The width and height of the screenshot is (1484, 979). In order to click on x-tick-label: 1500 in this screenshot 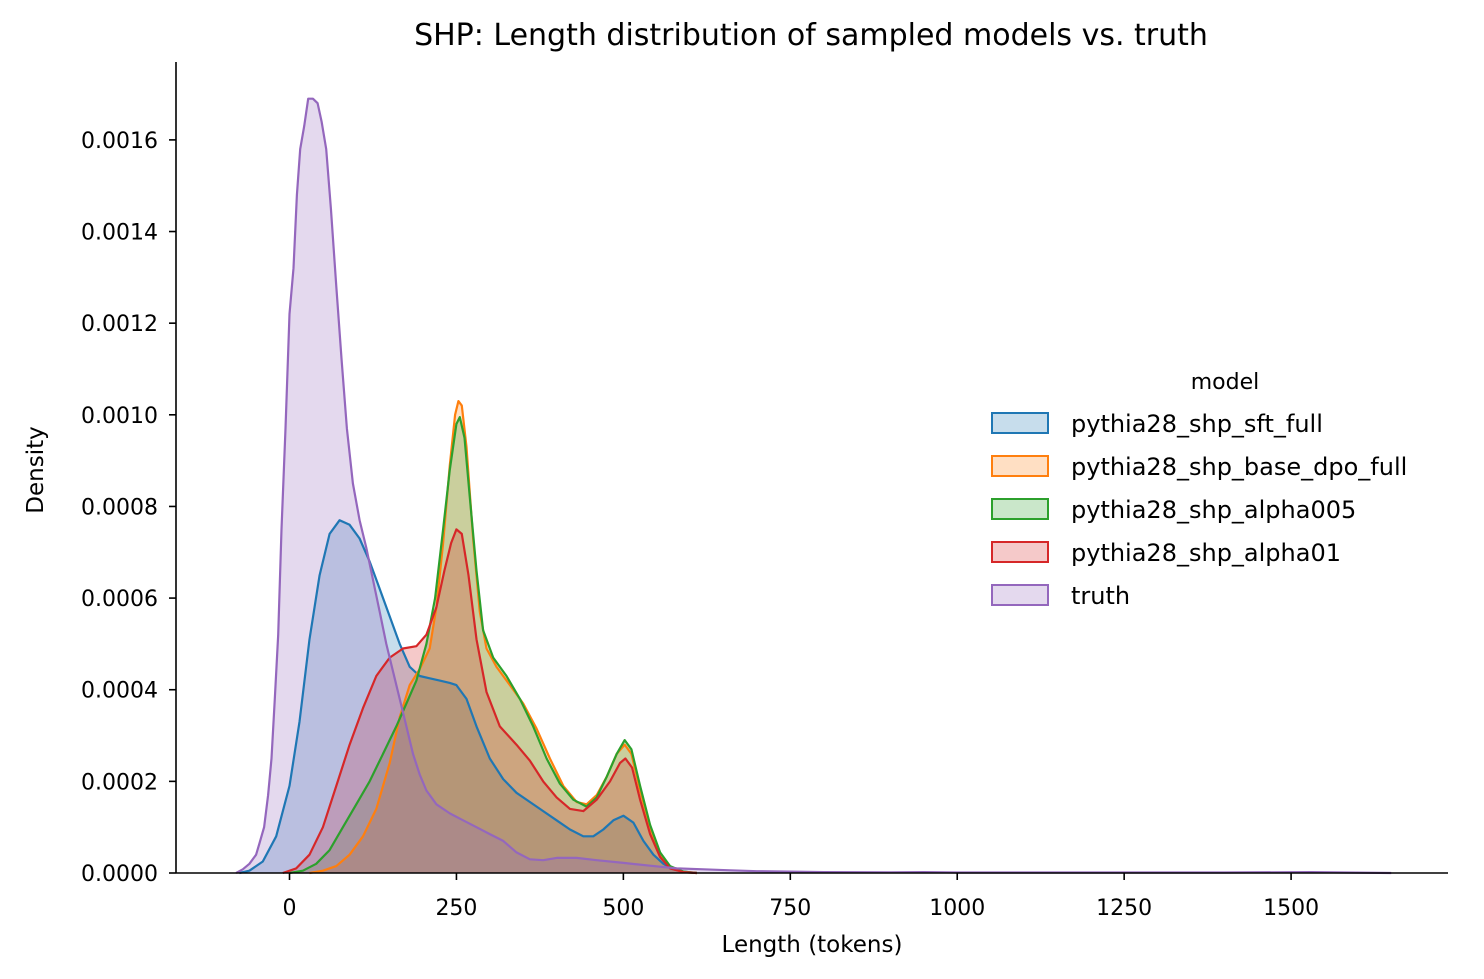, I will do `click(1291, 908)`.